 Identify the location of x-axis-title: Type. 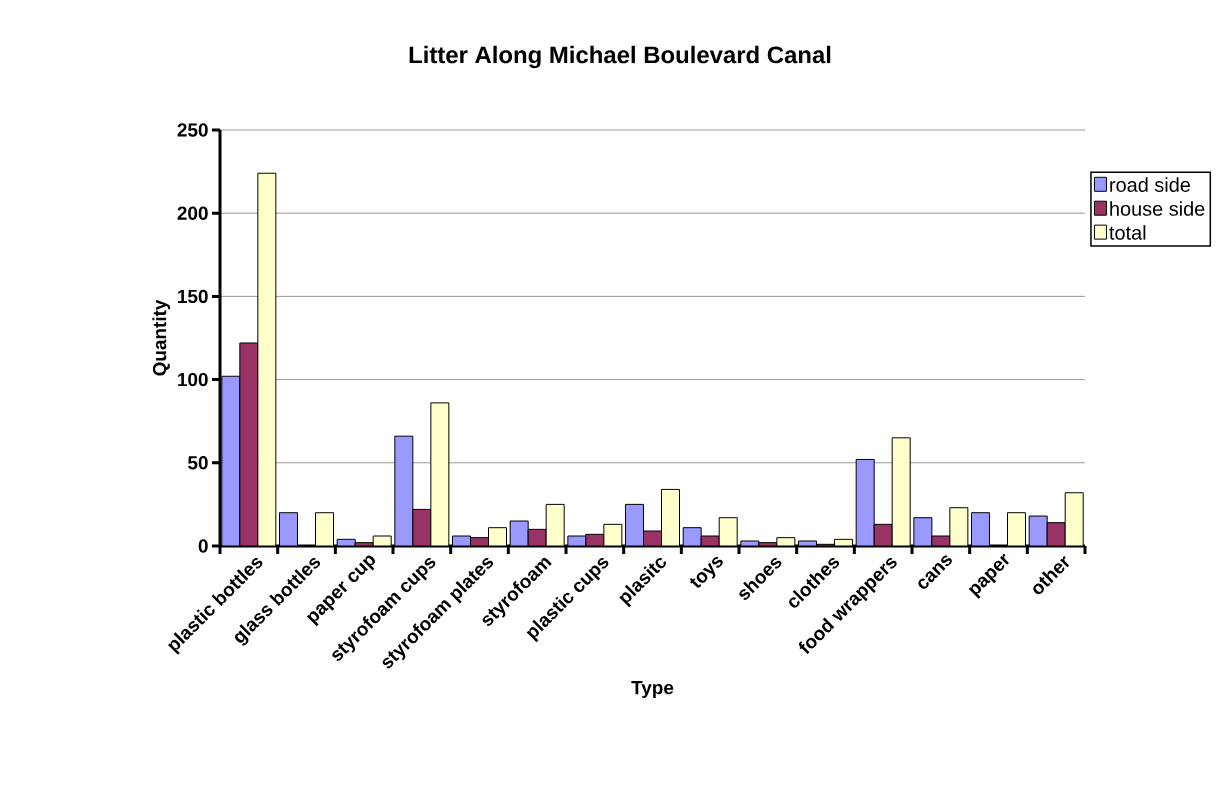
(652, 690).